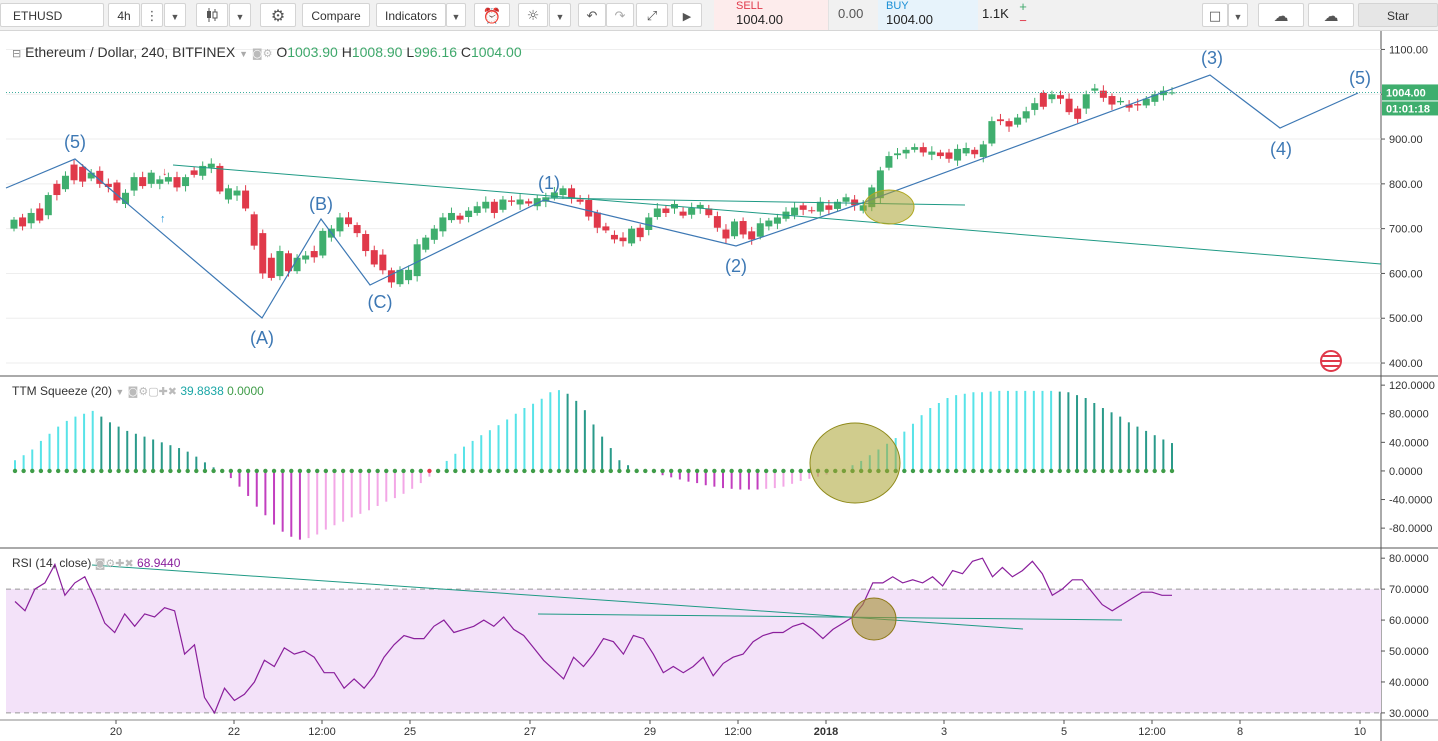 Image resolution: width=1438 pixels, height=741 pixels. I want to click on fullscreen-button: ⤢, so click(652, 15).